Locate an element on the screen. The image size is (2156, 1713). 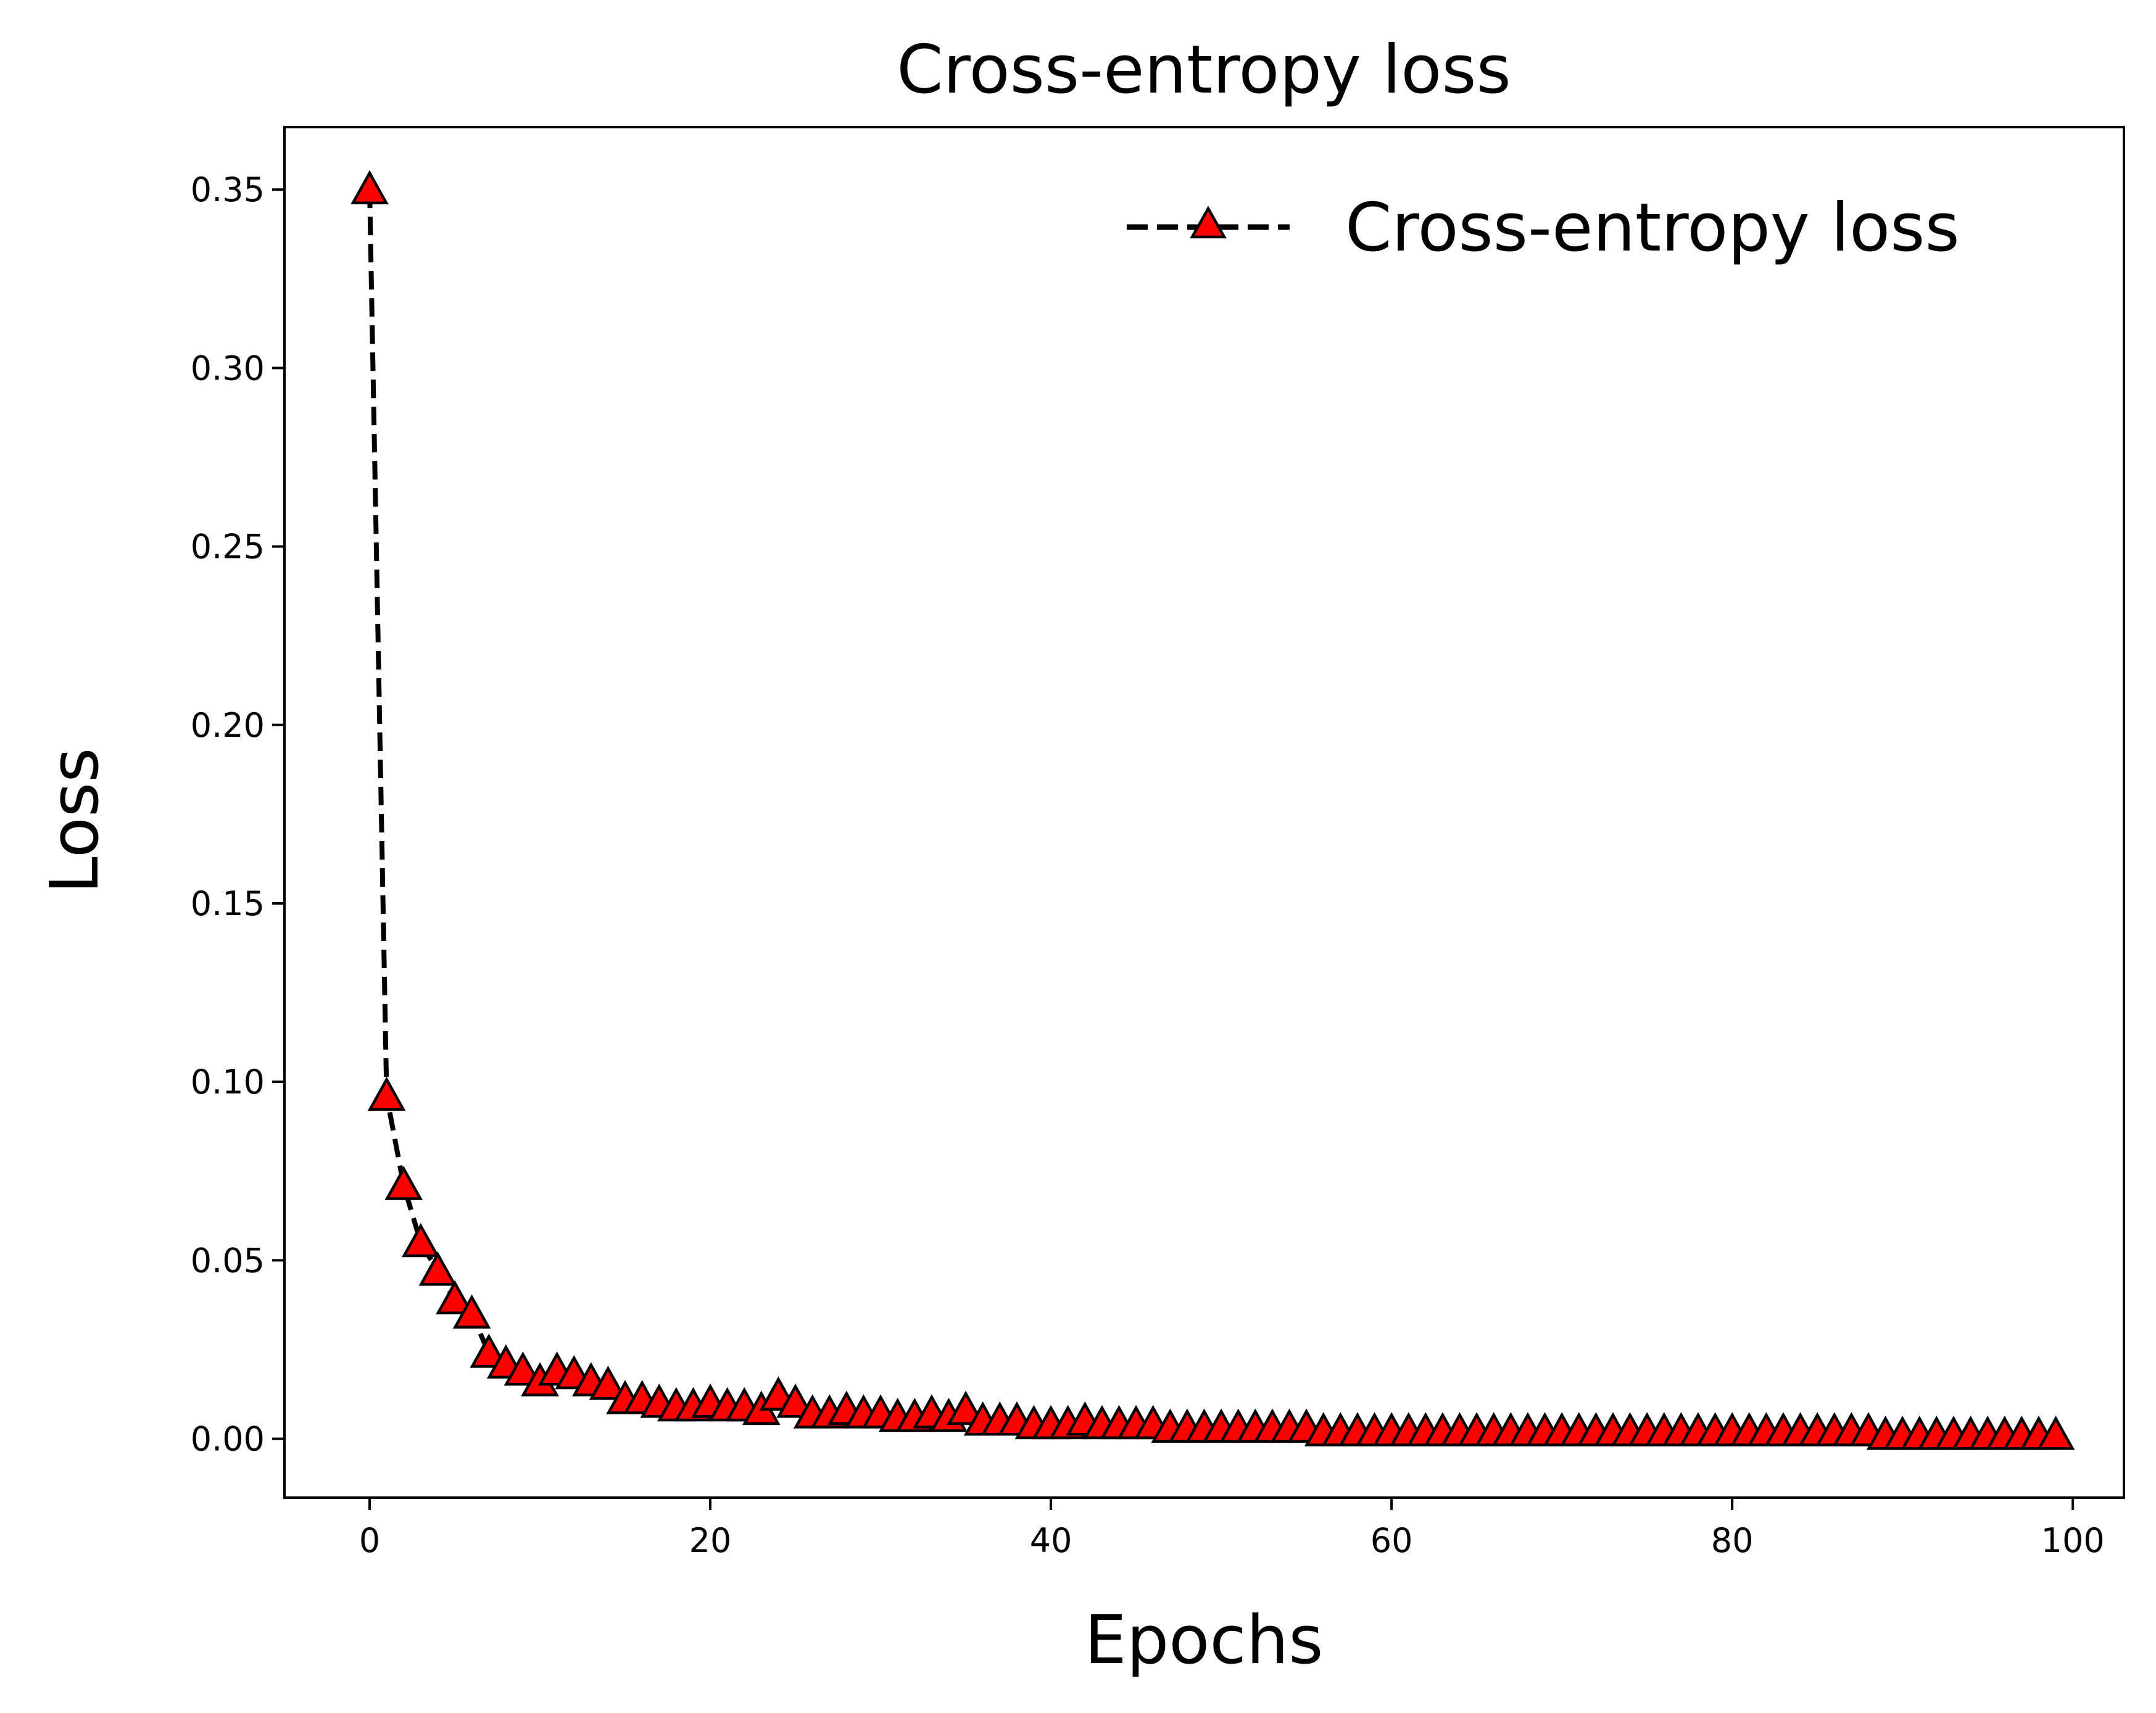
y-tick-label: 0.10 is located at coordinates (228, 1082).